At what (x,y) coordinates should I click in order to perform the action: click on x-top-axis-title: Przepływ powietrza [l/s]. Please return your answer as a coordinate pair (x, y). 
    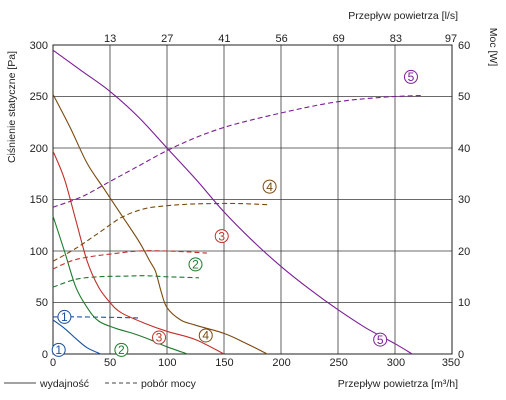
    Looking at the image, I should click on (403, 16).